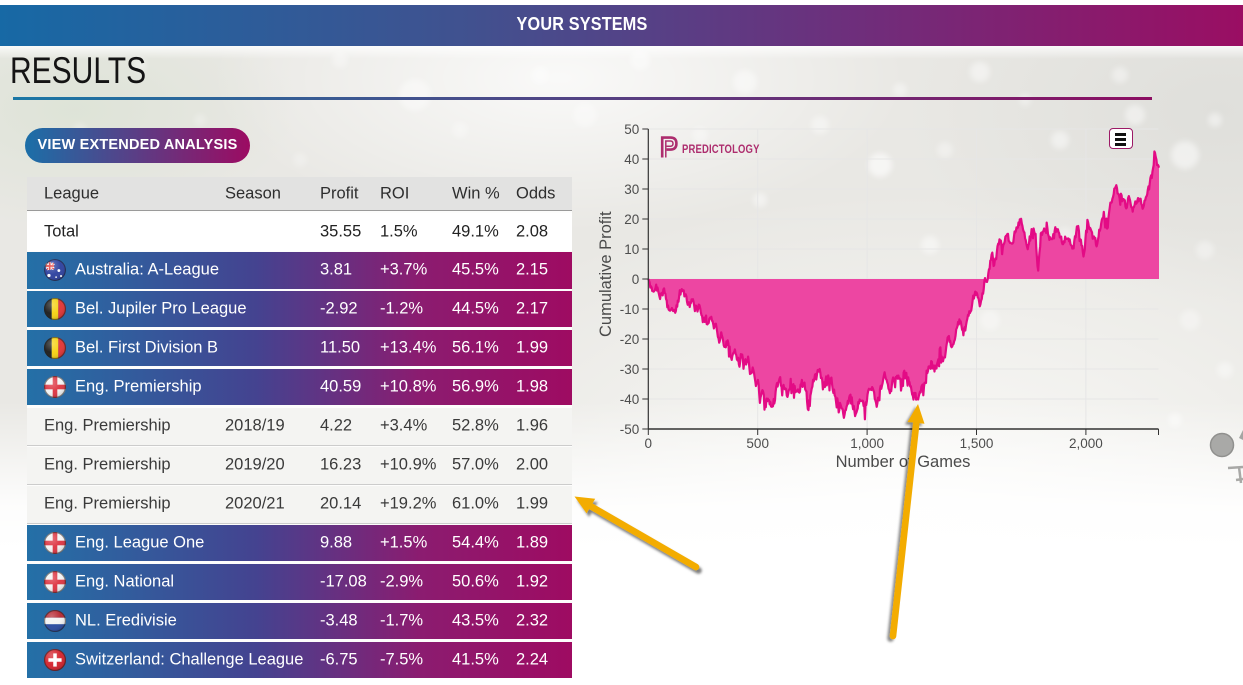 This screenshot has width=1243, height=685. What do you see at coordinates (867, 443) in the screenshot?
I see `svg-text: 1,000` at bounding box center [867, 443].